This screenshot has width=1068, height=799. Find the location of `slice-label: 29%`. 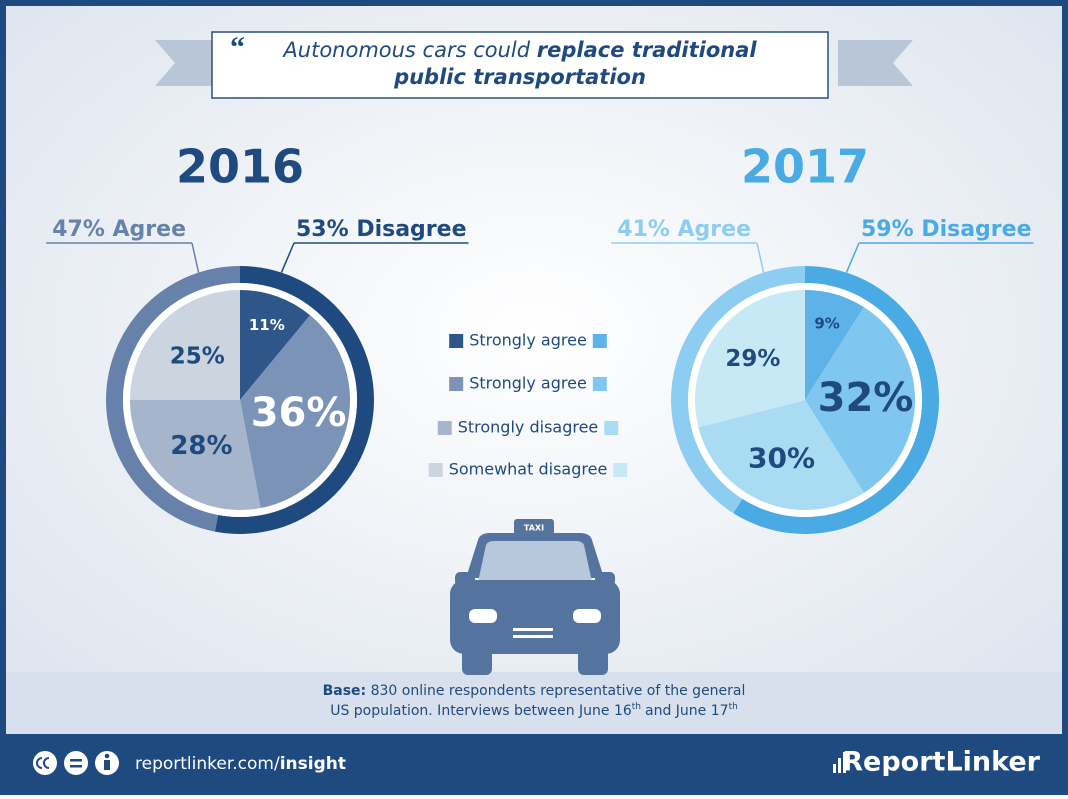

slice-label: 29% is located at coordinates (752, 359).